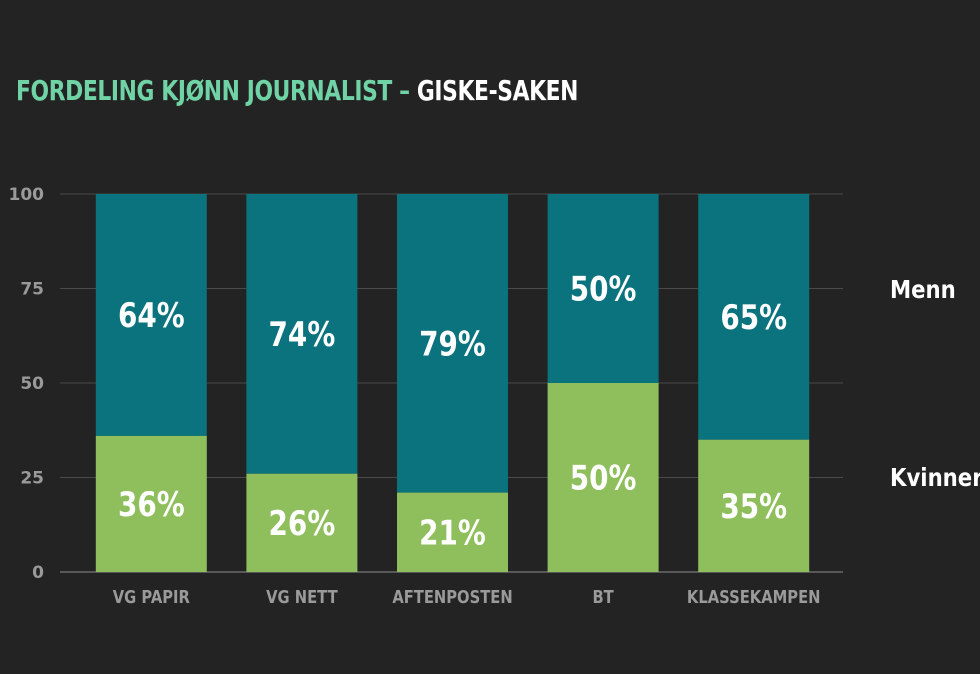 The image size is (980, 674). I want to click on y-tick-label: 25, so click(32, 479).